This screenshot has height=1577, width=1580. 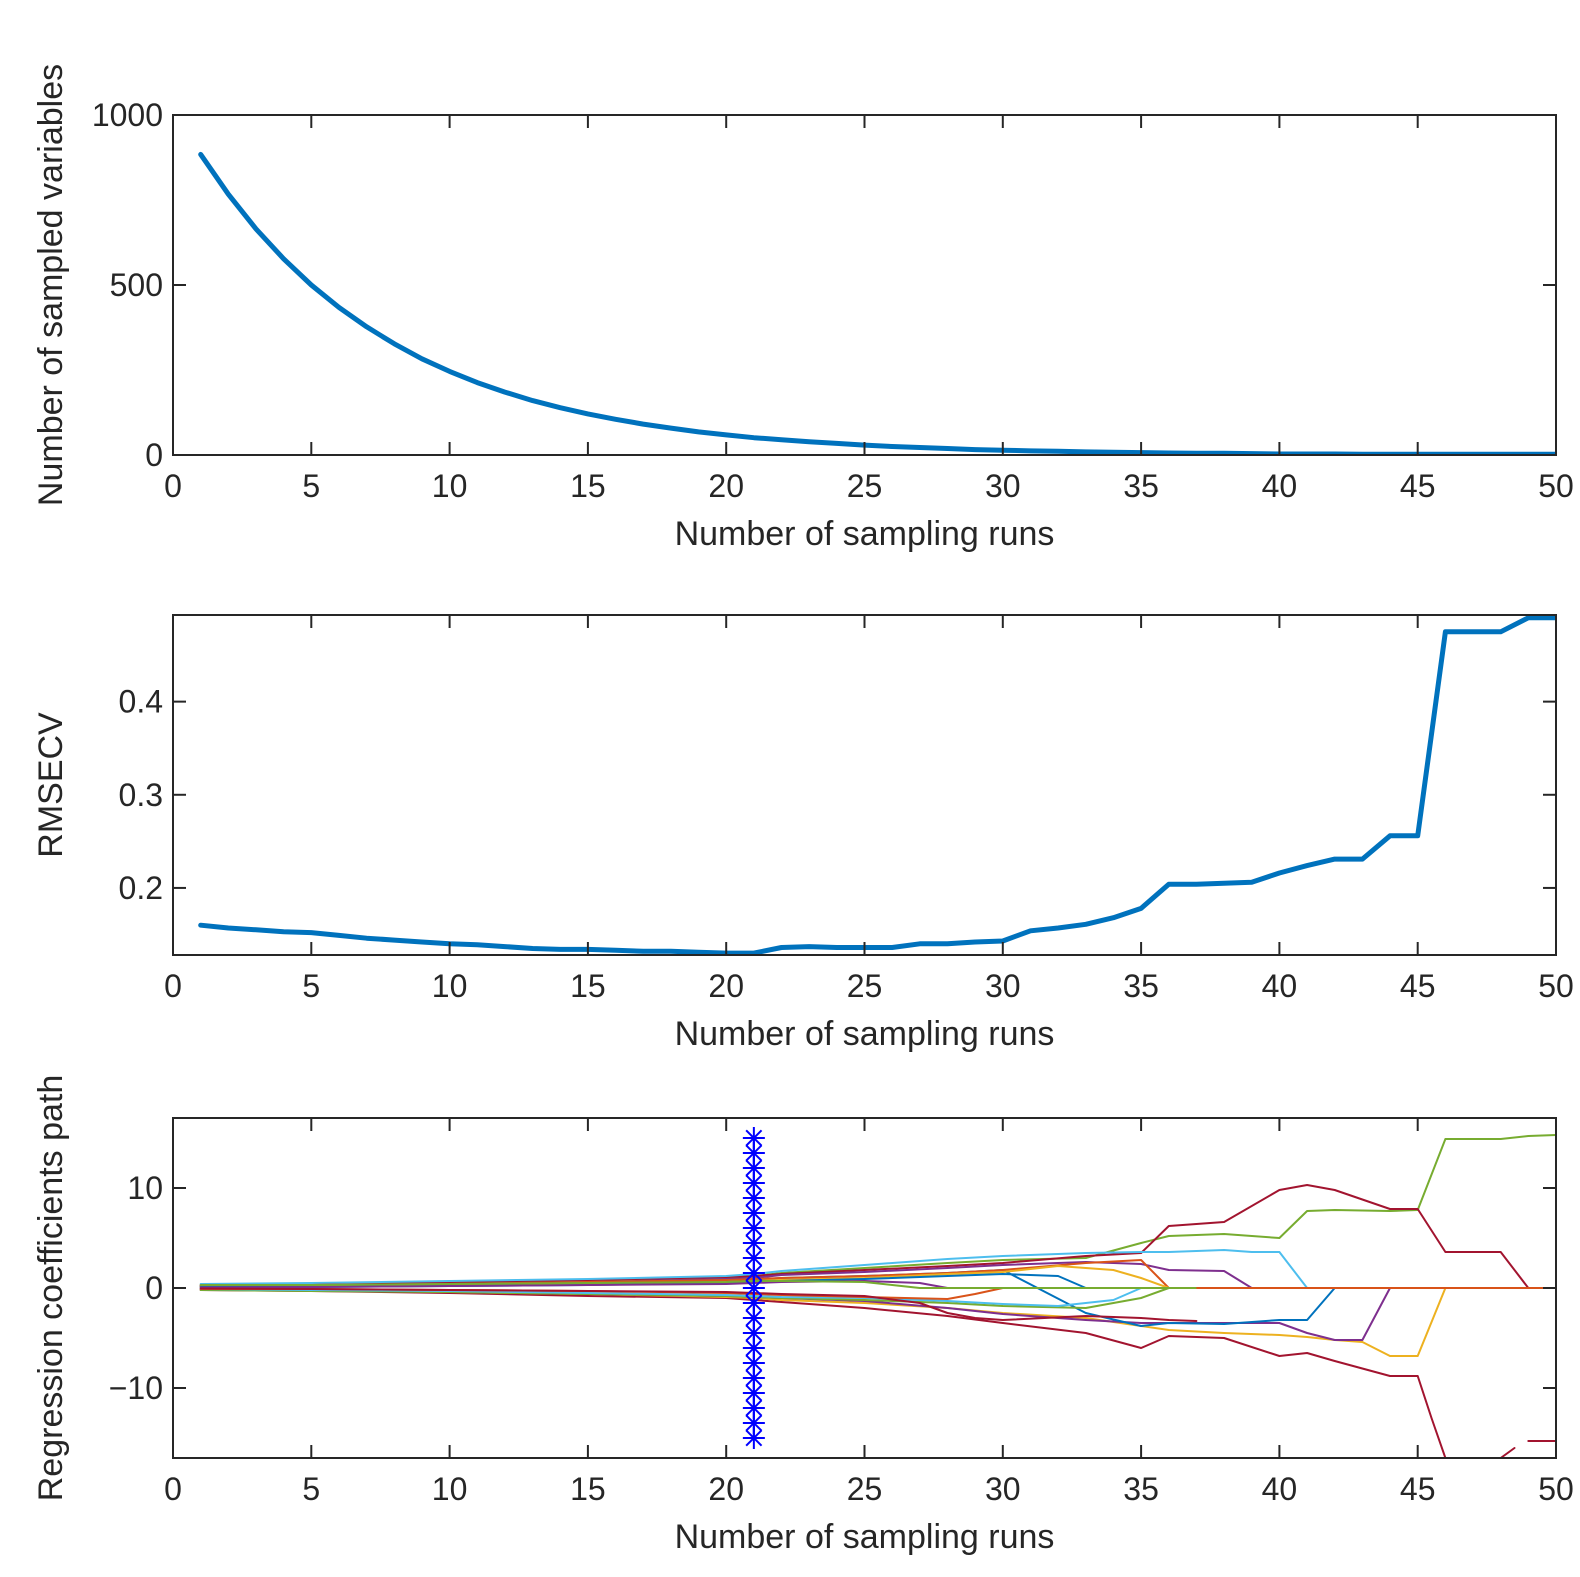 I want to click on y-axis-label: Number of sampled variables, so click(x=51, y=285).